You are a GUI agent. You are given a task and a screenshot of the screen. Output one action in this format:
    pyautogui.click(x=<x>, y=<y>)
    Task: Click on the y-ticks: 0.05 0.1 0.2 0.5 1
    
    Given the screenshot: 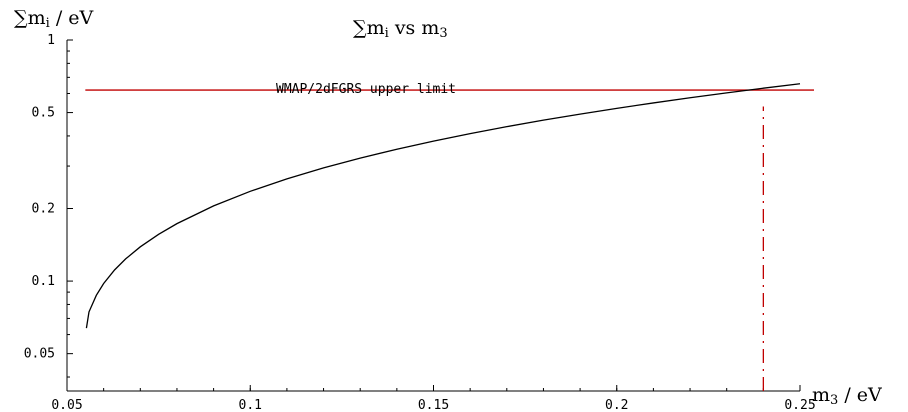 What is the action you would take?
    pyautogui.click(x=48, y=205)
    